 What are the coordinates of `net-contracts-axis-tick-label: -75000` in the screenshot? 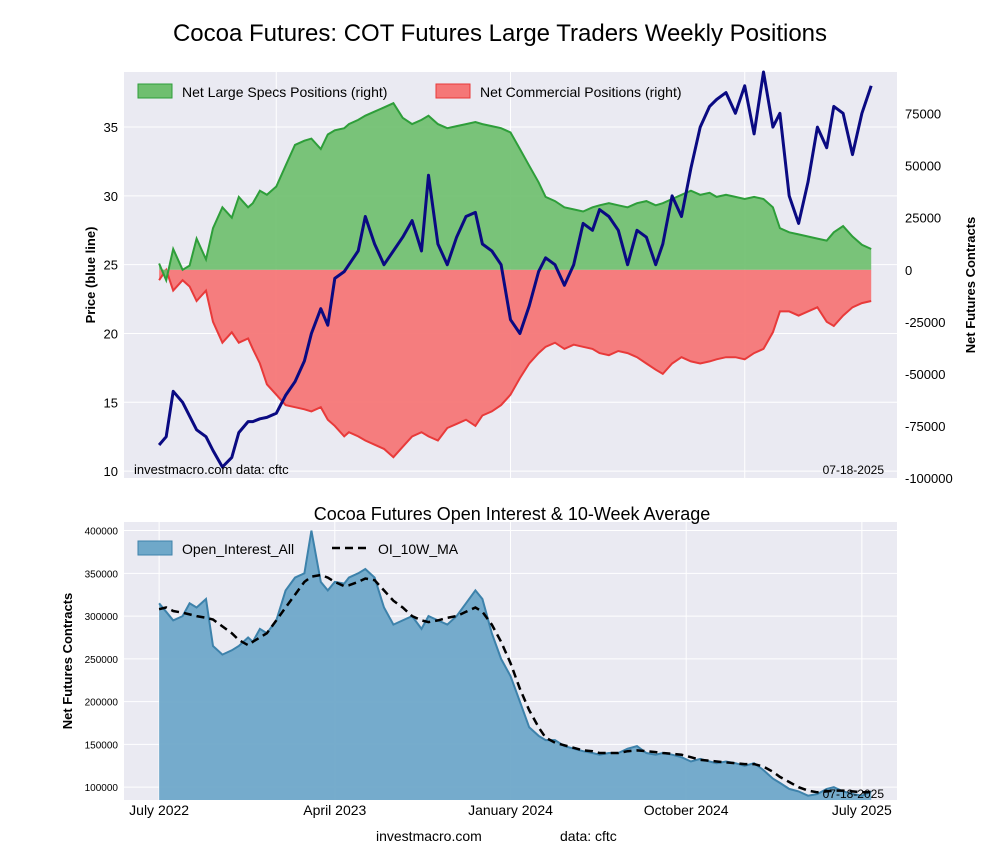 It's located at (925, 426).